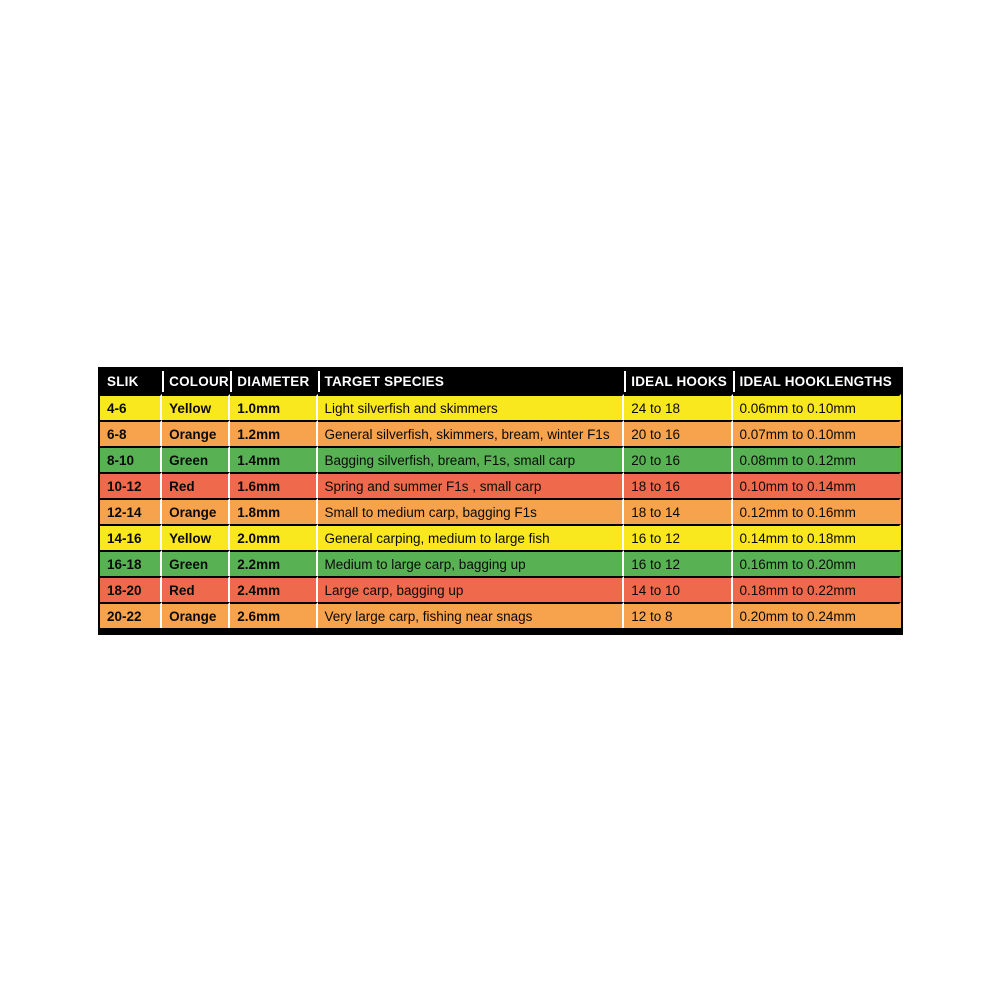 The image size is (1000, 1000). Describe the element at coordinates (816, 563) in the screenshot. I see `cell-hooklengths: 0.16mm to 0.20mm` at that location.